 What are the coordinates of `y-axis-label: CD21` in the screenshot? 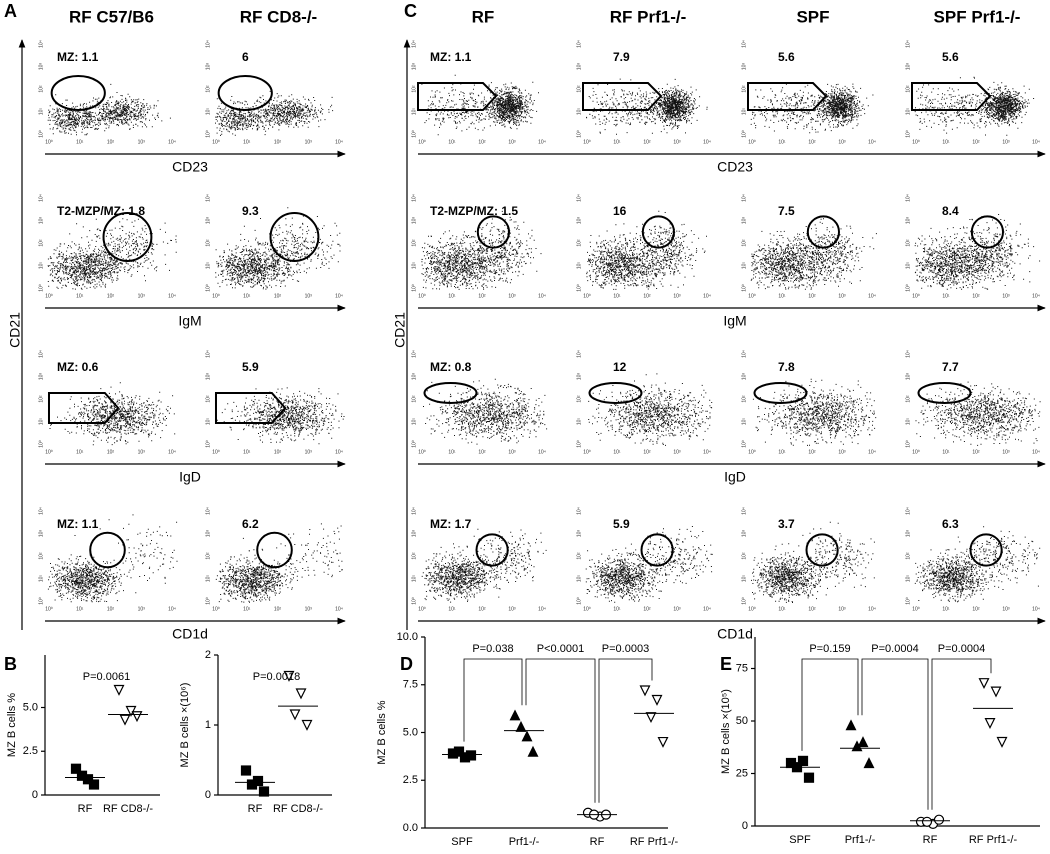 It's located at (400, 330).